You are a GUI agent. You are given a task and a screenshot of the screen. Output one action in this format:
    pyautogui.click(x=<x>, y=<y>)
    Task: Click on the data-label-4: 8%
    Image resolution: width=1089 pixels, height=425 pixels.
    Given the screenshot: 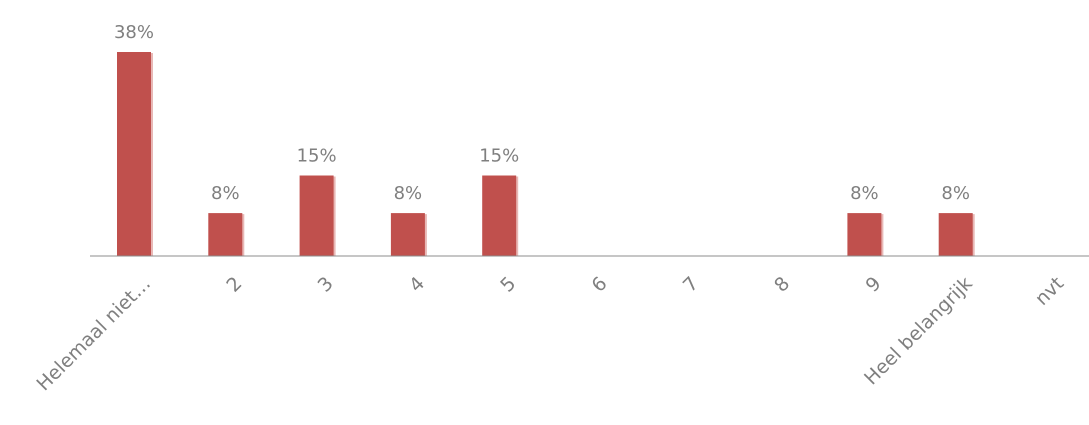 What is the action you would take?
    pyautogui.click(x=408, y=193)
    